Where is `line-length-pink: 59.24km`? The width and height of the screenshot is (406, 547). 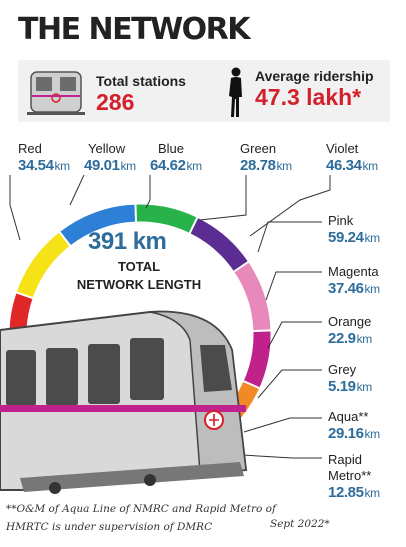 line-length-pink: 59.24km is located at coordinates (354, 237).